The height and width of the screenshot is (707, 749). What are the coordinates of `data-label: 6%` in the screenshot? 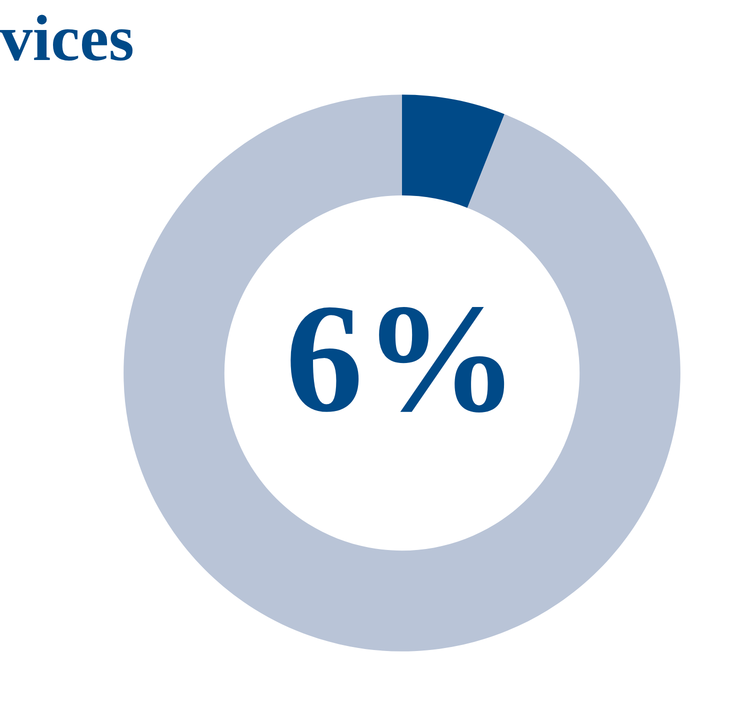 It's located at (397, 359).